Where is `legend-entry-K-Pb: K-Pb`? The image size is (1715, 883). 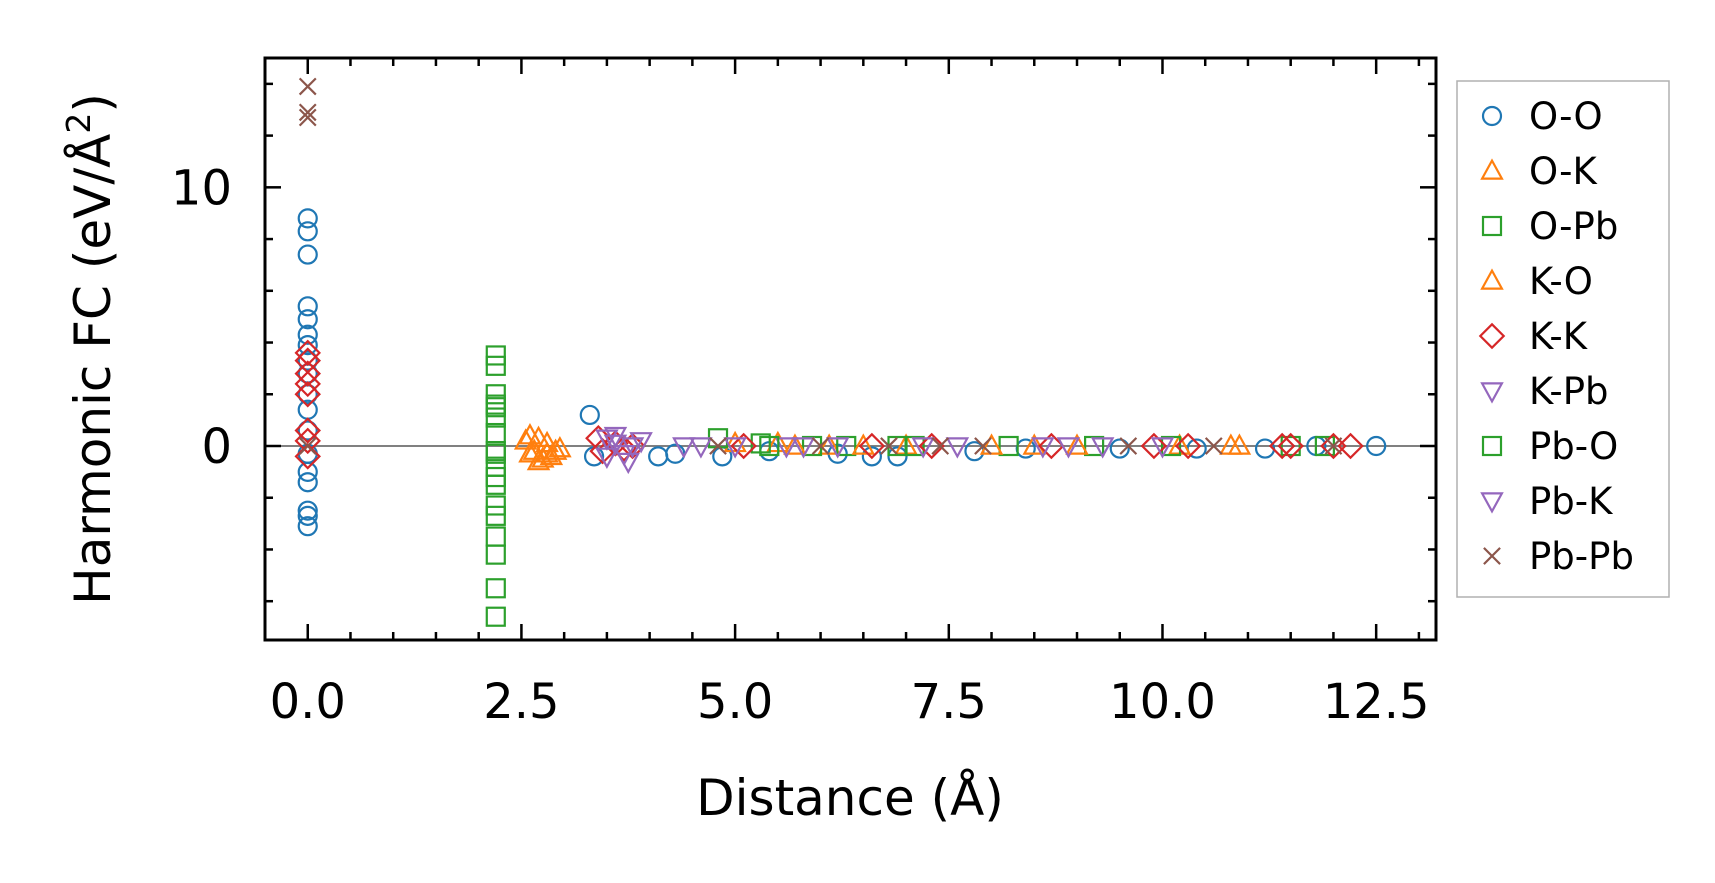
legend-entry-K-Pb: K-Pb is located at coordinates (1544, 391).